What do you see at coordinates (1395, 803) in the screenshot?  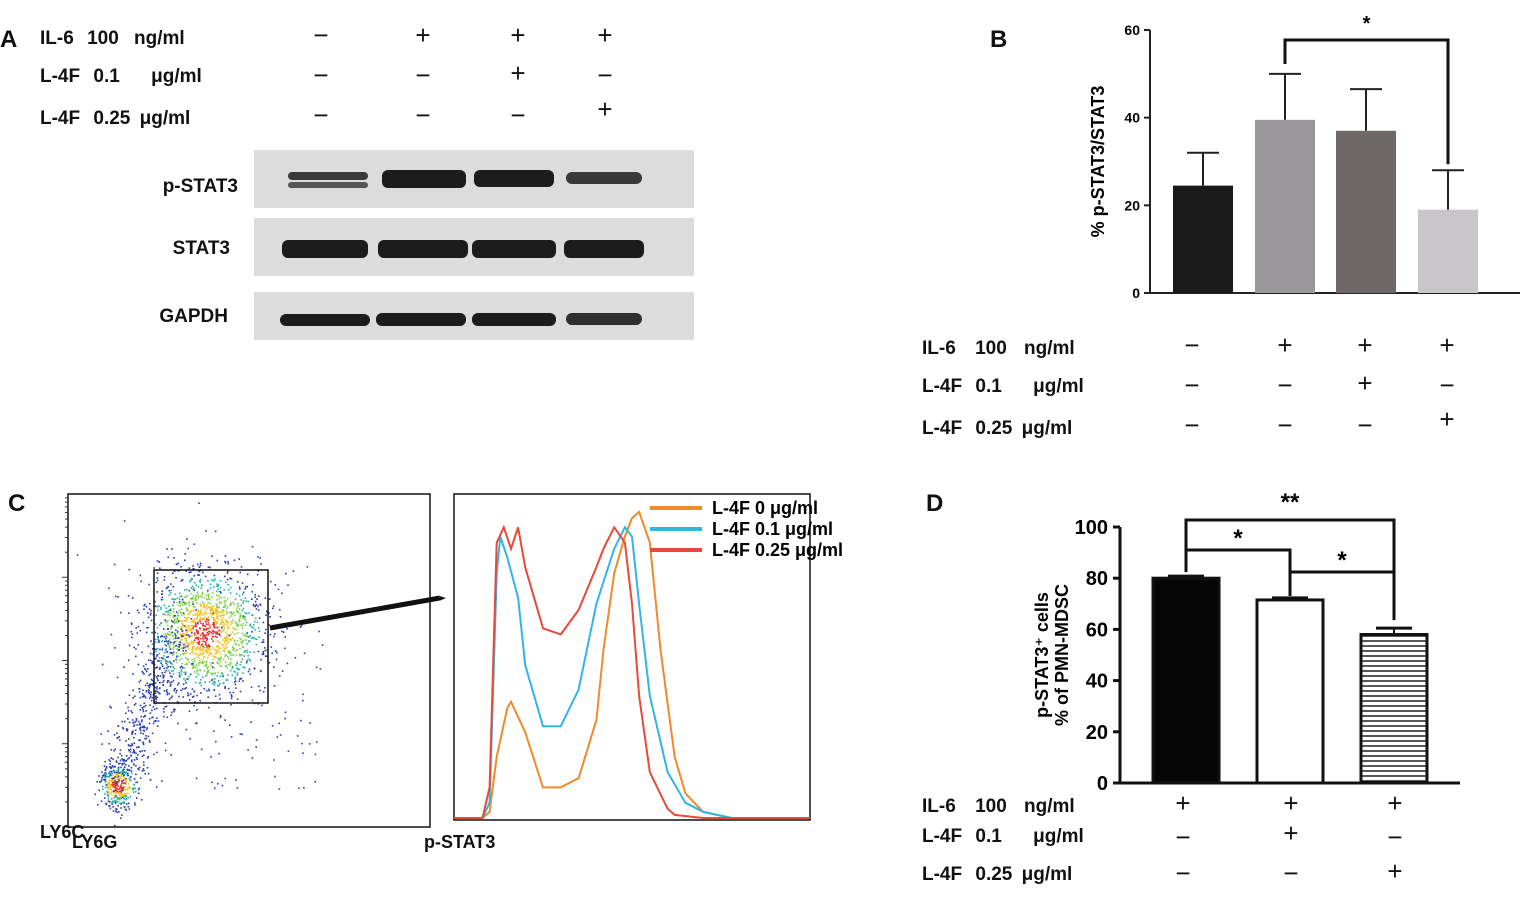 I see `sign: +` at bounding box center [1395, 803].